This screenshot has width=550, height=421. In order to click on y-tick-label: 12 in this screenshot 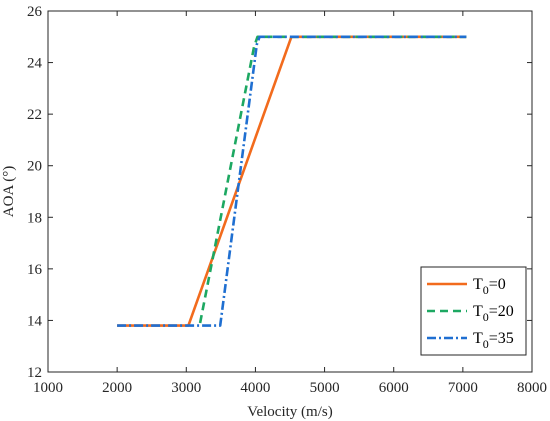, I will do `click(34, 373)`.